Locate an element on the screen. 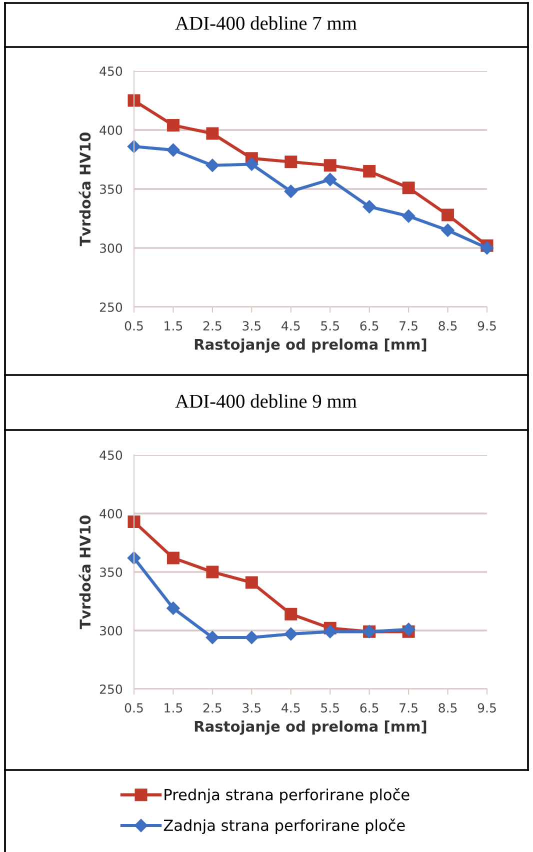  chart-title: ADI-400 debline 9 mm is located at coordinates (266, 401).